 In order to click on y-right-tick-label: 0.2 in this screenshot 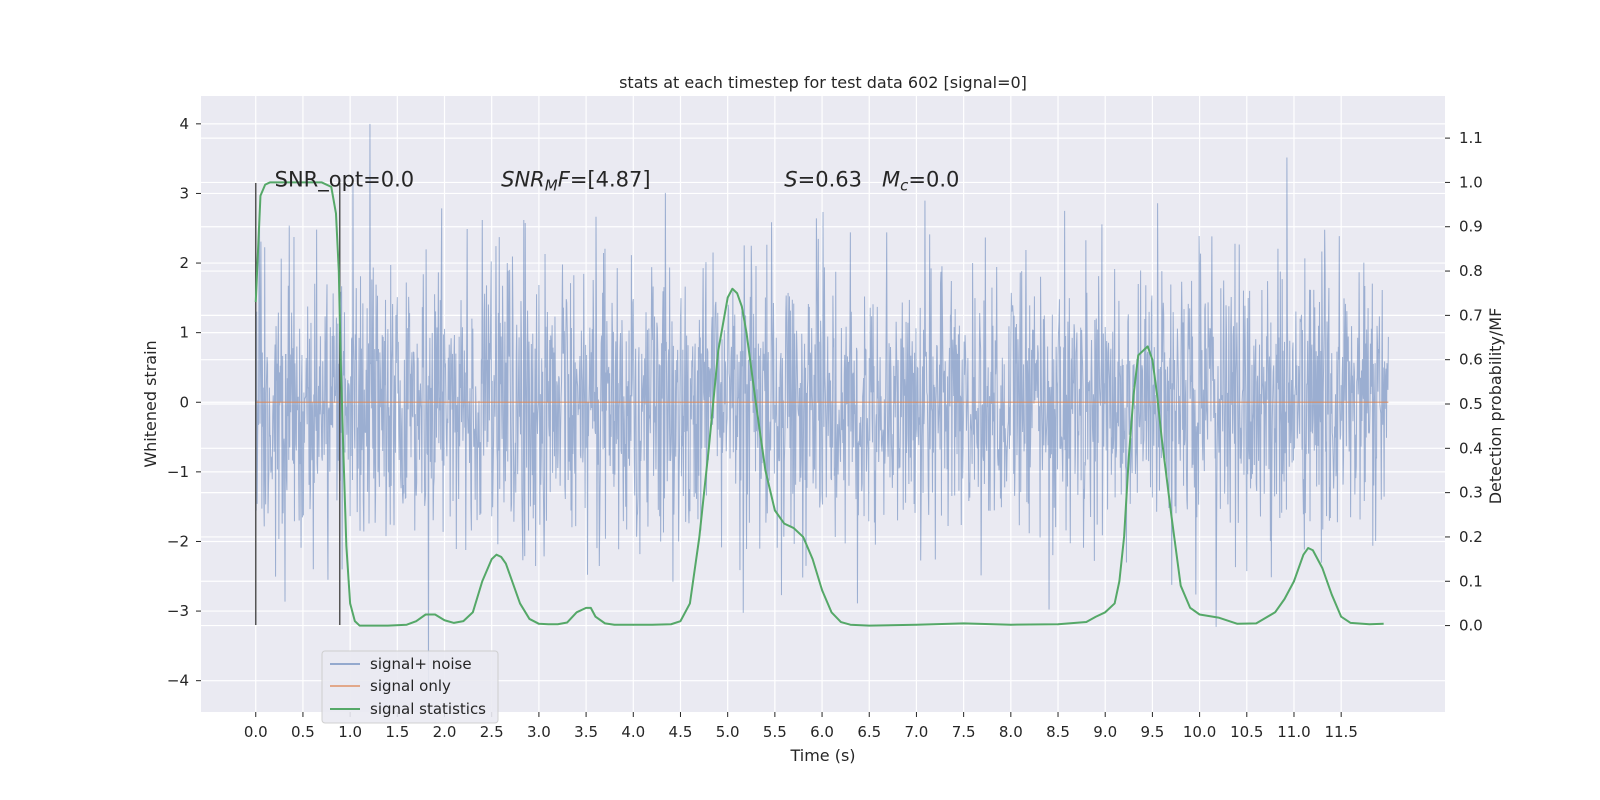, I will do `click(1471, 537)`.